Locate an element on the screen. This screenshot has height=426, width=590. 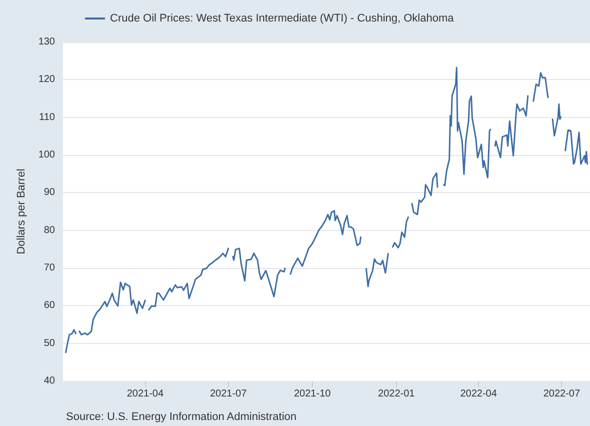
y-tick-label: 70 is located at coordinates (50, 268).